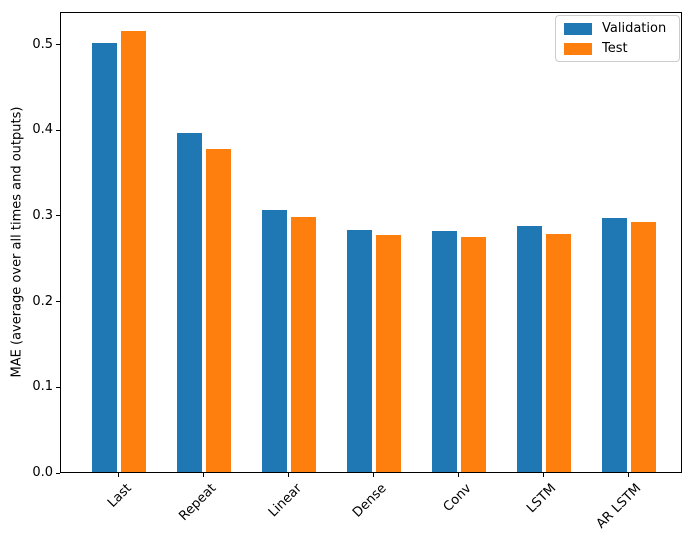 The height and width of the screenshot is (544, 691). Describe the element at coordinates (619, 506) in the screenshot. I see `x-tick-label-ar-lstm: AR LSTM` at that location.